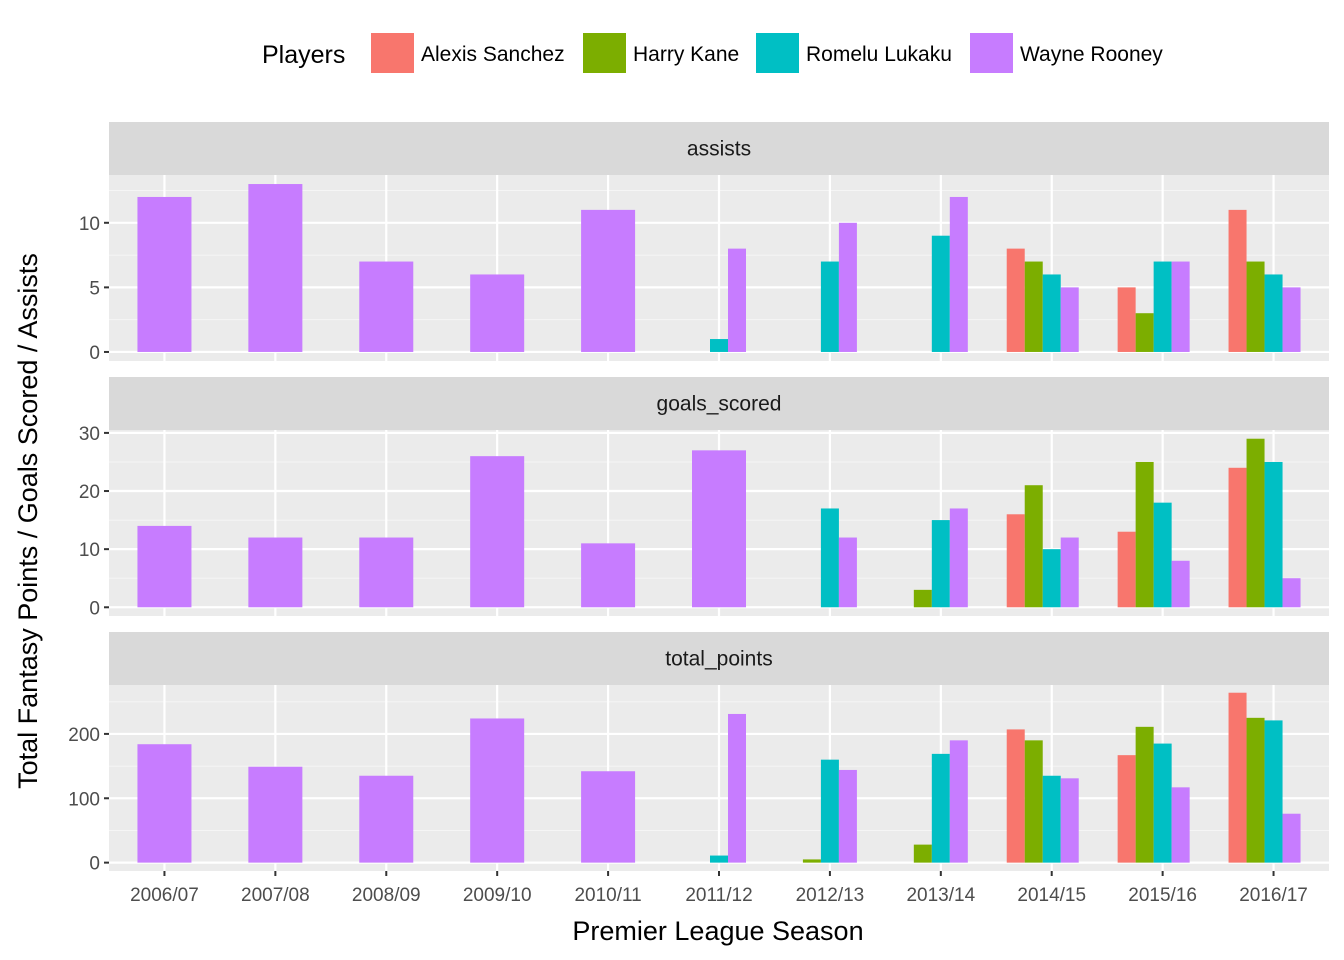 The image size is (1344, 960). I want to click on x-tick-label-2012-13: 2012/13, so click(830, 895).